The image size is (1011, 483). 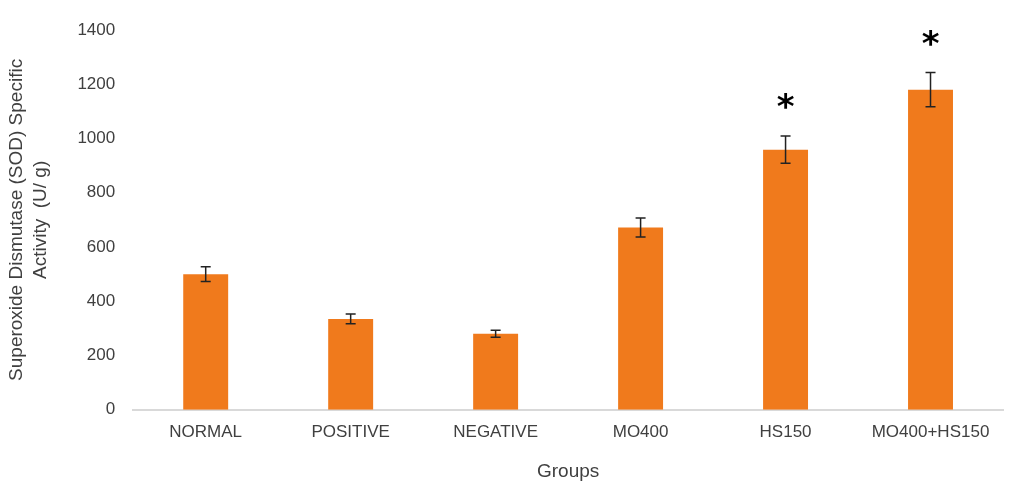 I want to click on y-tick-label: 1000, so click(x=96, y=138).